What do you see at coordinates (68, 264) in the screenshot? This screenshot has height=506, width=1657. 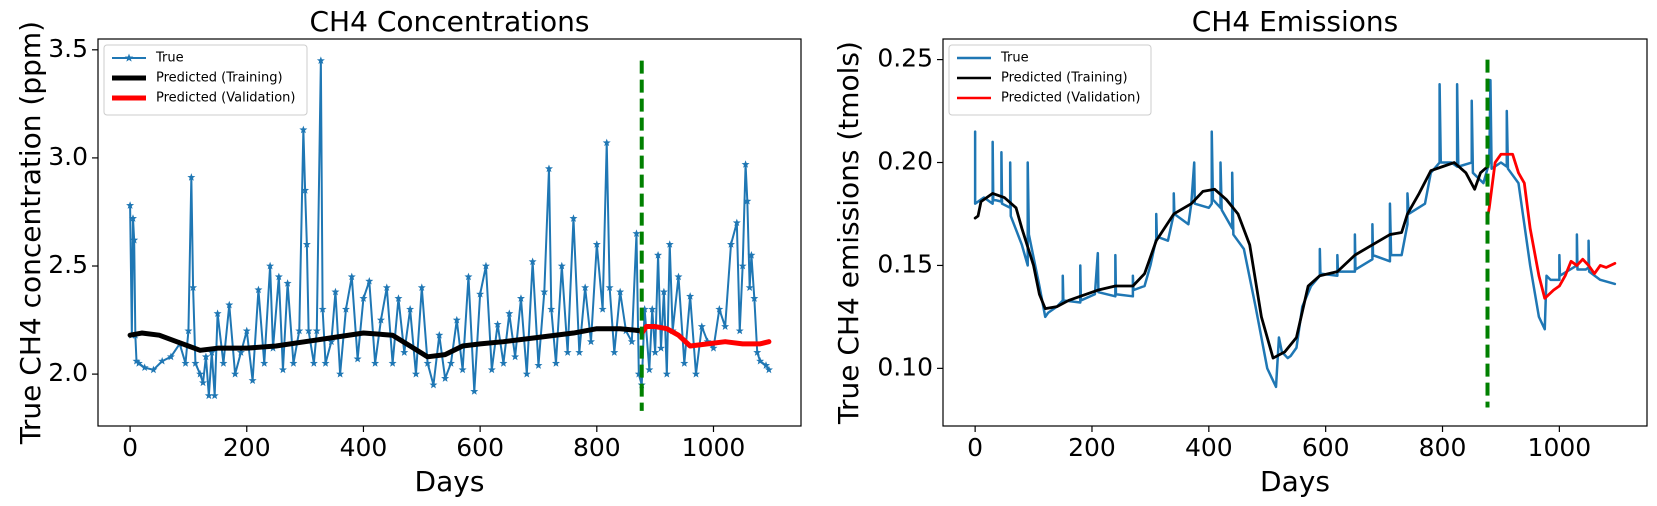 I see `y-tick-label: 2.5` at bounding box center [68, 264].